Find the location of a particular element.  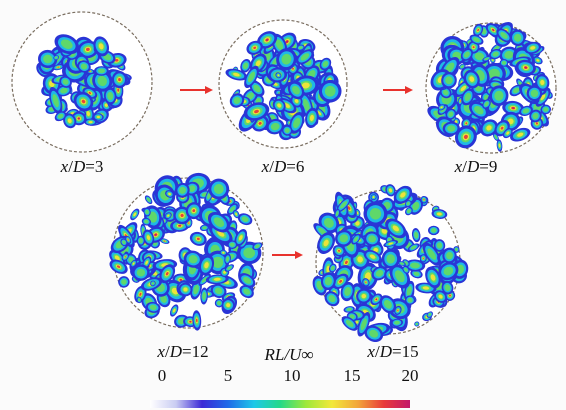

contour-panel-p15 is located at coordinates (390, 263).